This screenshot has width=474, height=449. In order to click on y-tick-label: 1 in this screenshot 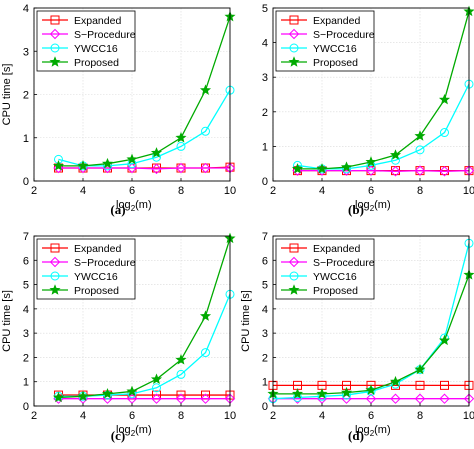, I will do `click(265, 147)`.